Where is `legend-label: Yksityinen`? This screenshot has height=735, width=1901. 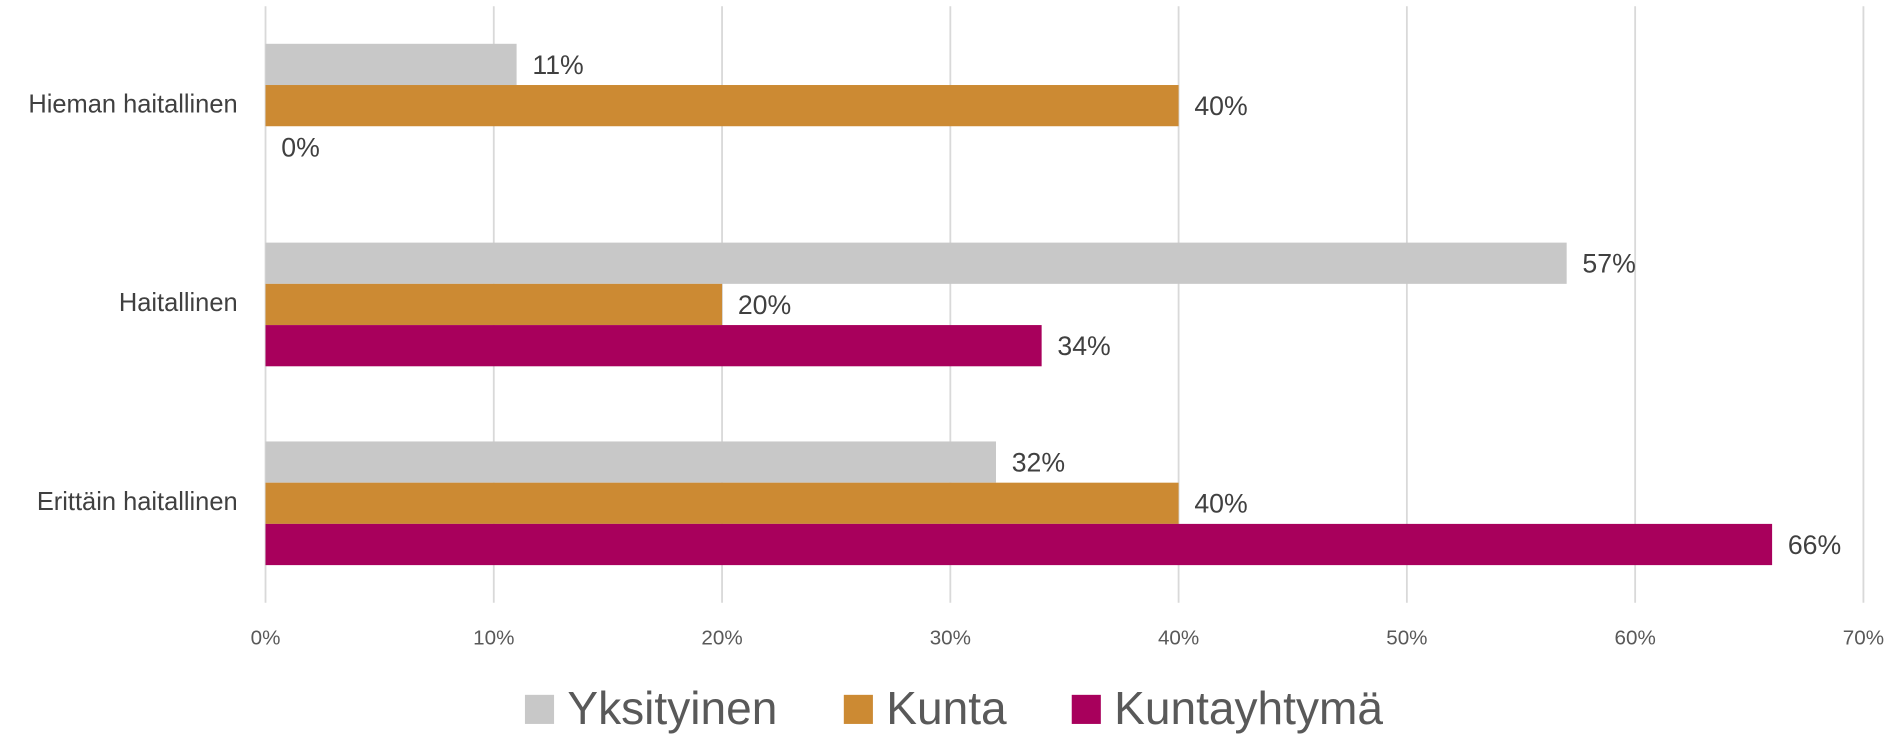
legend-label: Yksityinen is located at coordinates (672, 708).